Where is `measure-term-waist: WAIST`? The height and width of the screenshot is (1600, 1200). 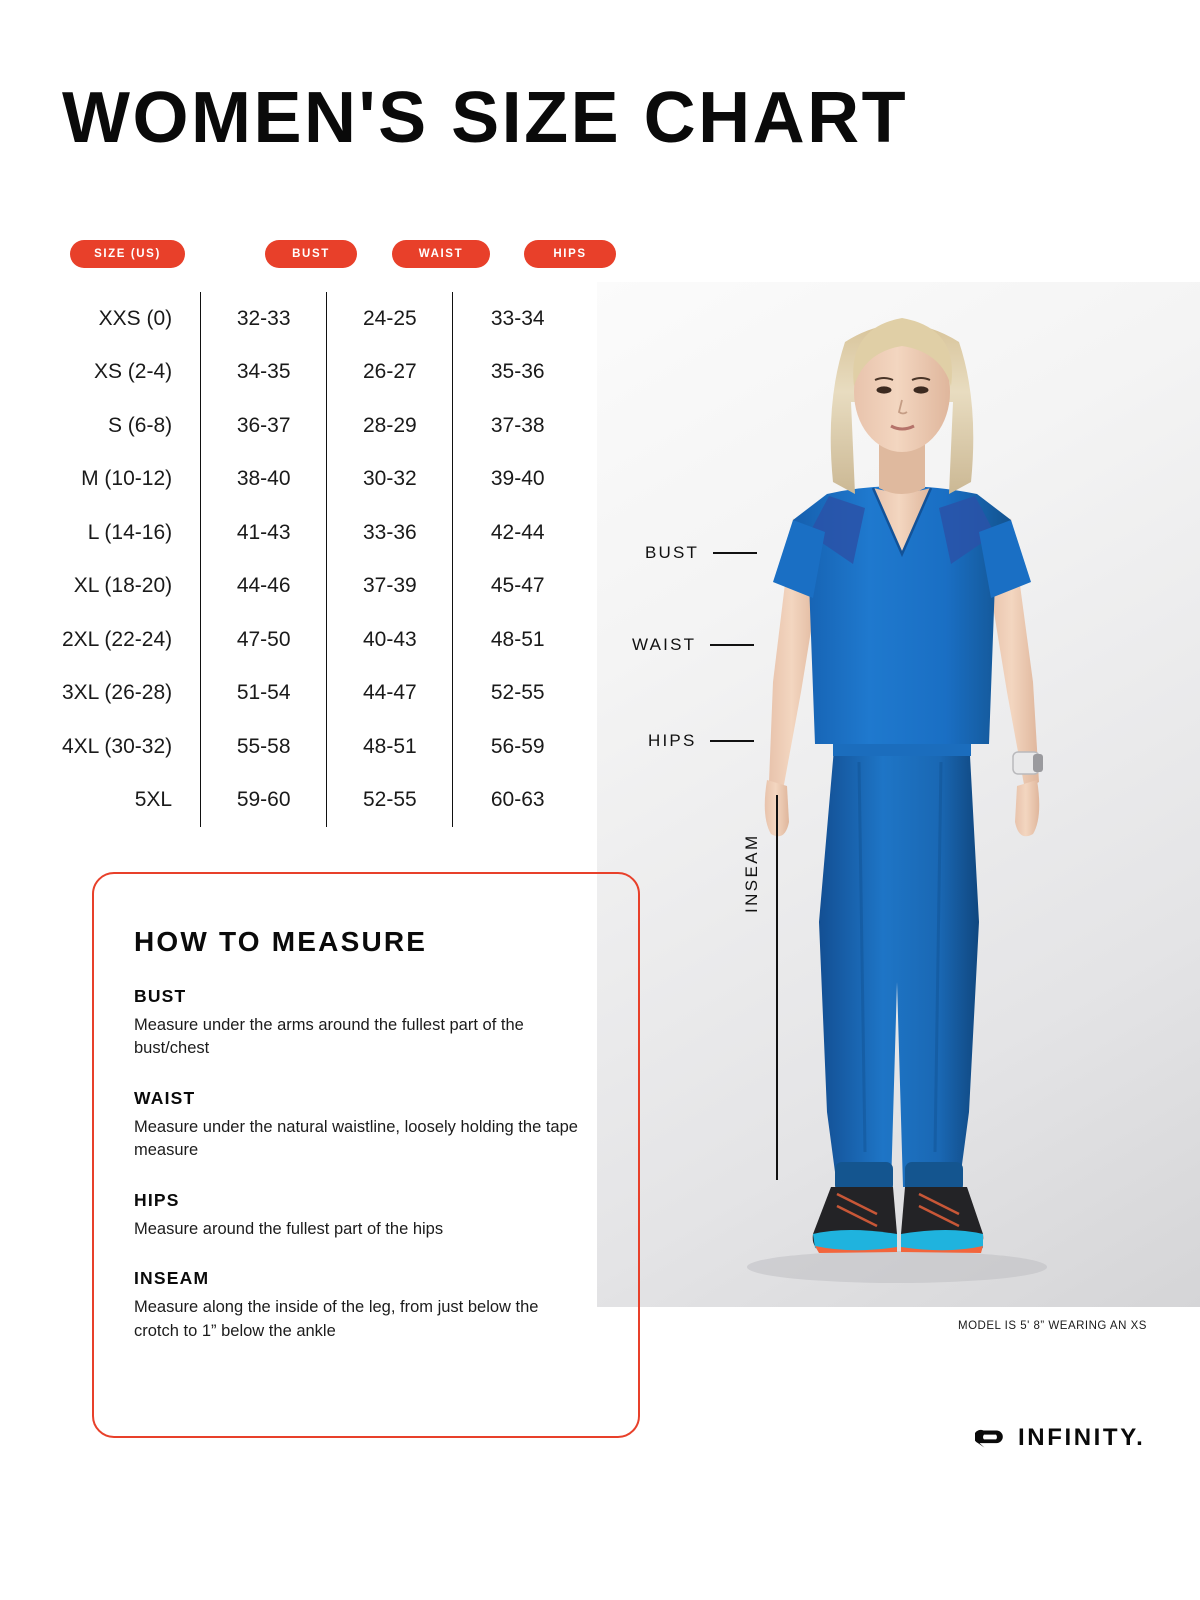 measure-term-waist: WAIST is located at coordinates (165, 1097).